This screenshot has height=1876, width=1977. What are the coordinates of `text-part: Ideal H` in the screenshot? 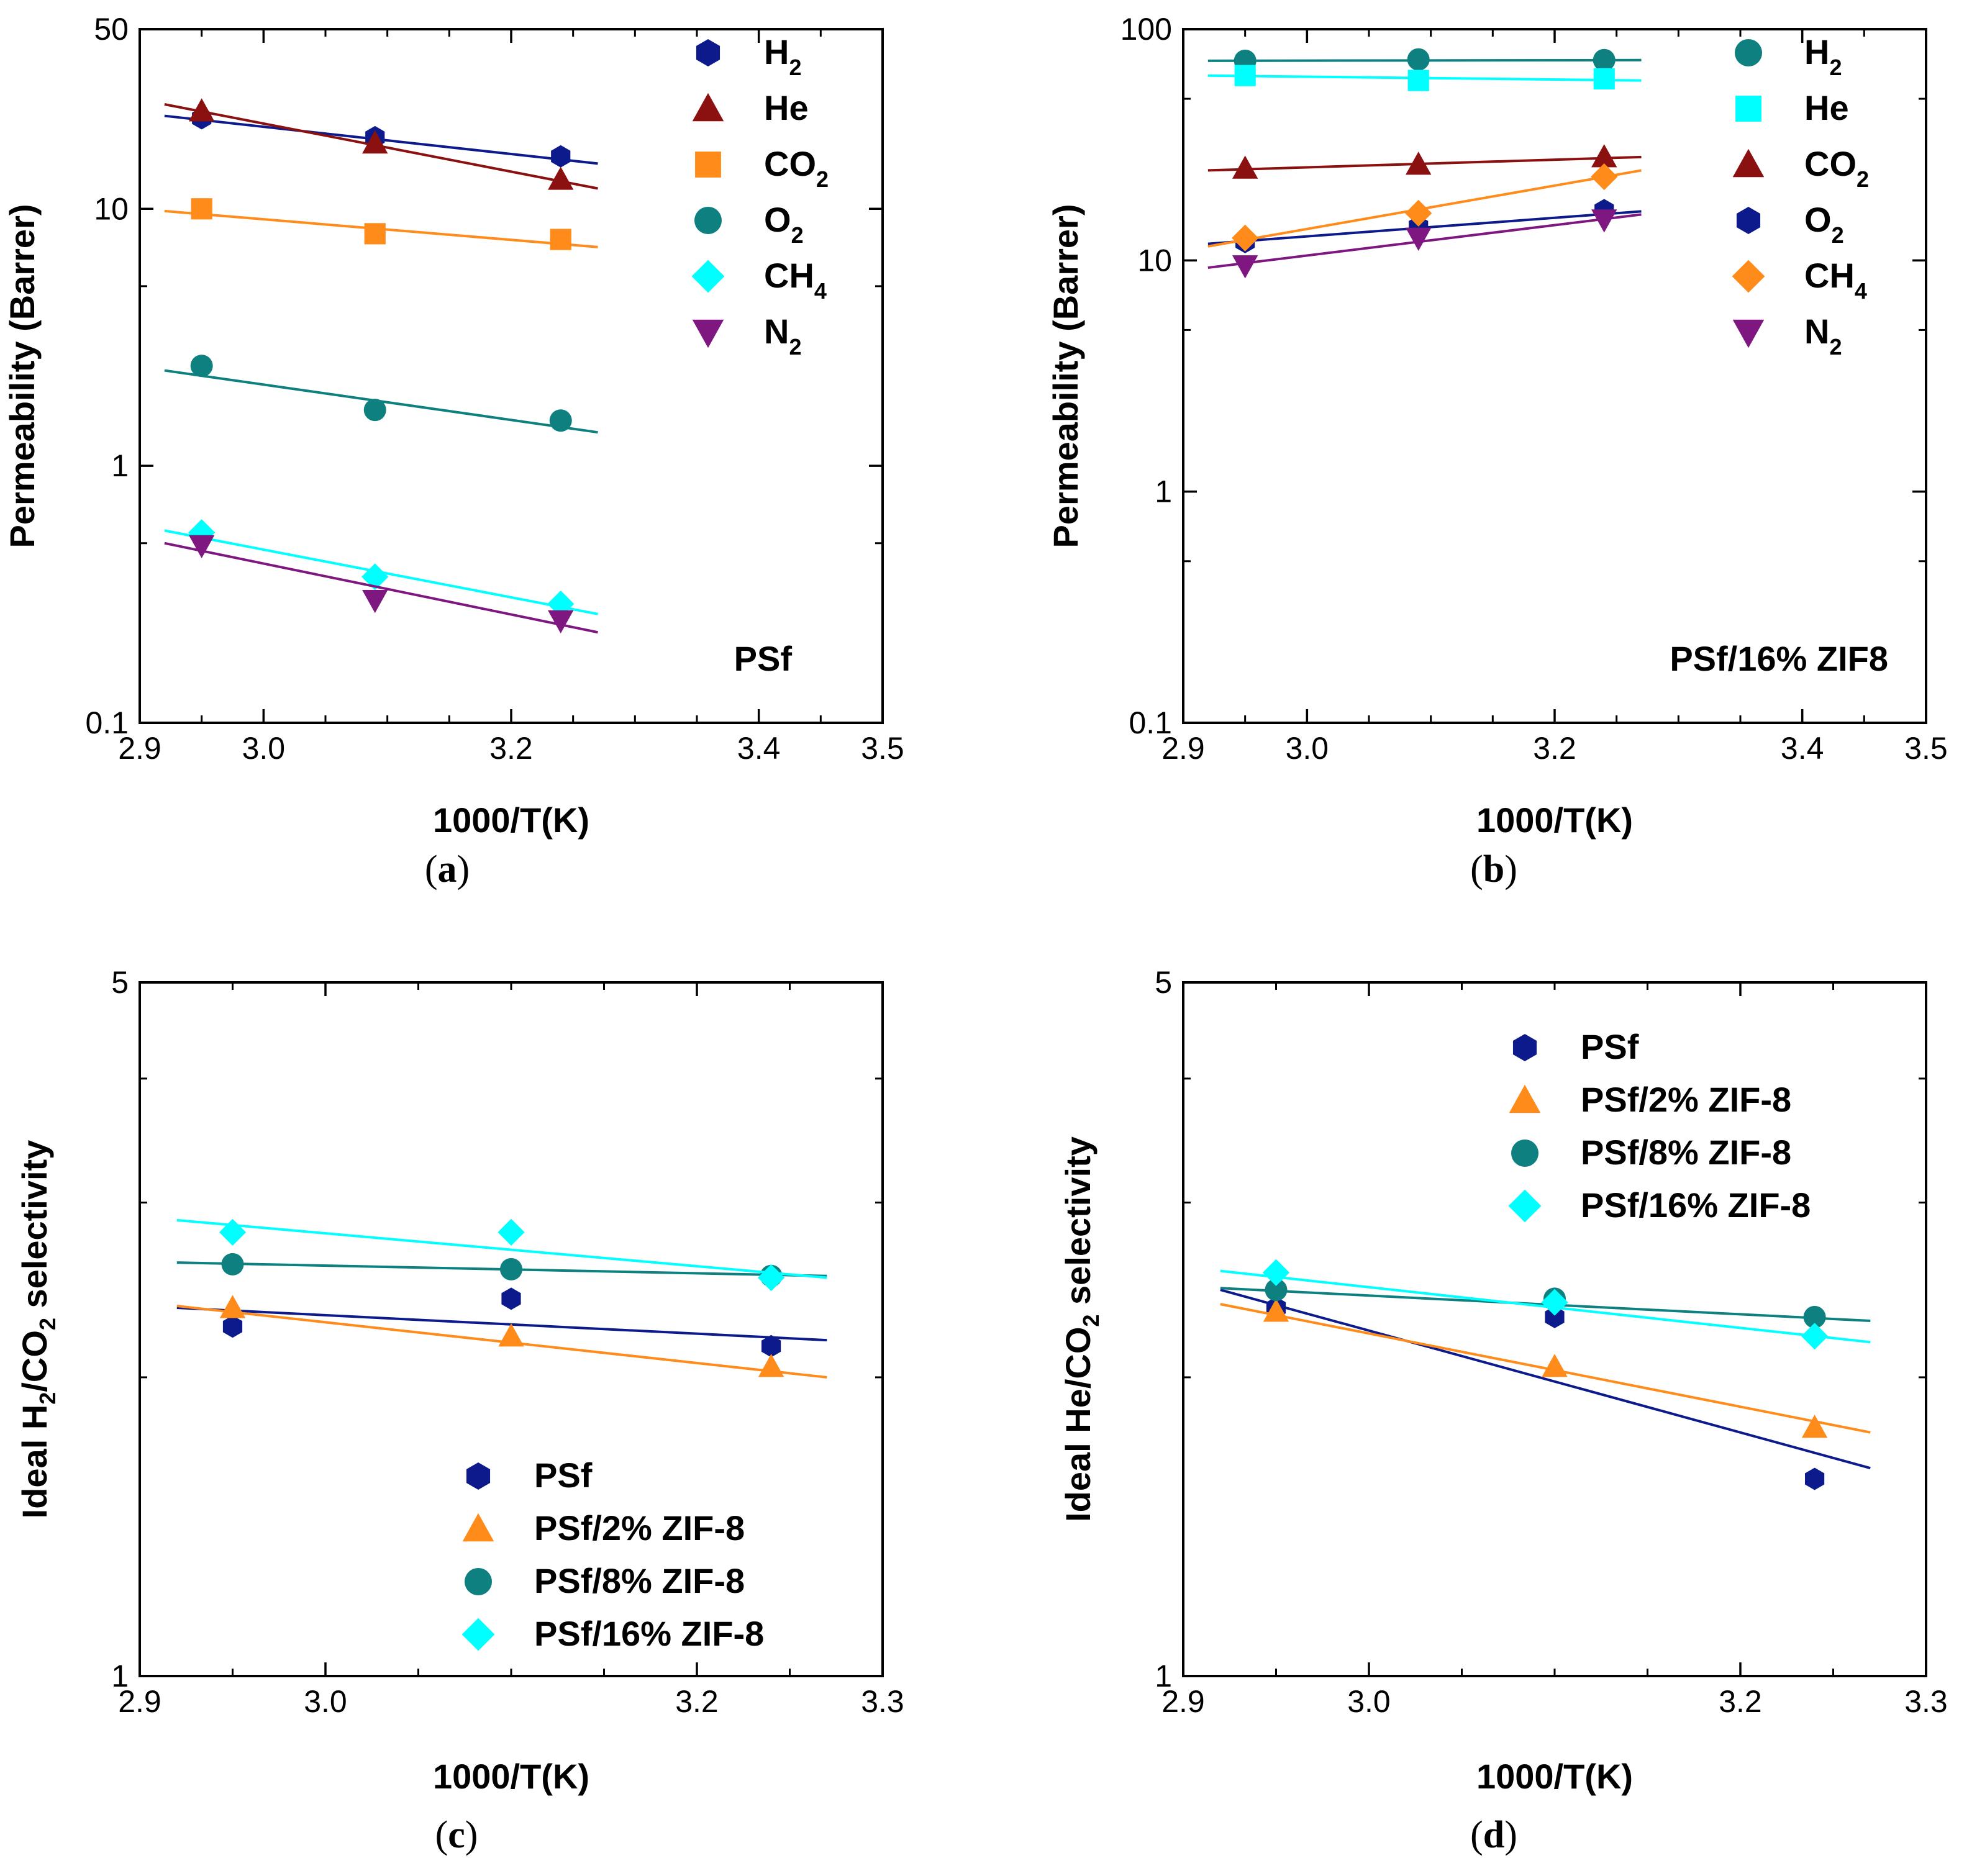 It's located at (34, 1462).